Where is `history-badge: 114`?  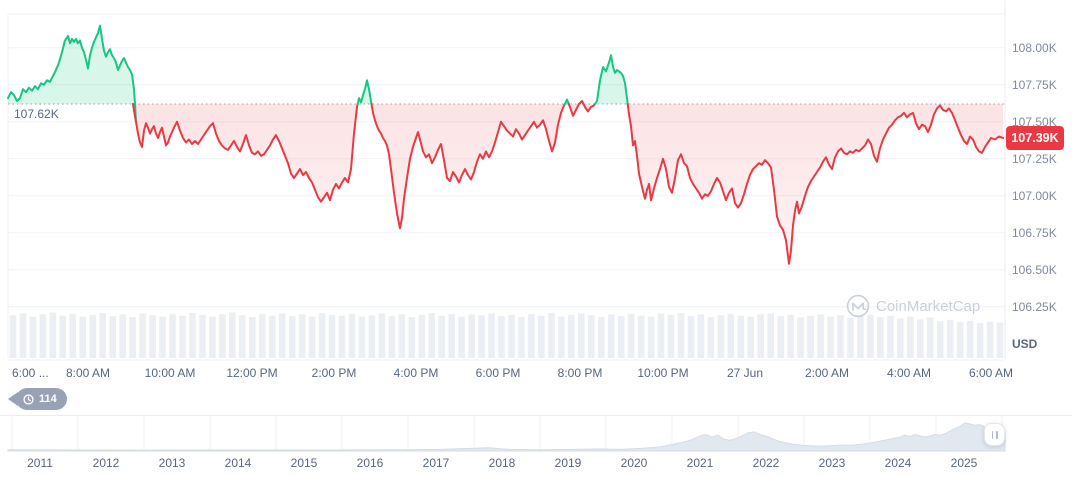 history-badge: 114 is located at coordinates (37, 399).